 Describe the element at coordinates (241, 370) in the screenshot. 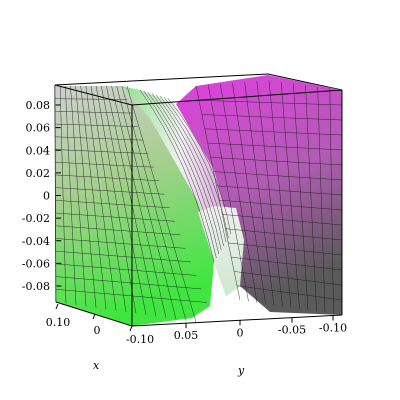

I see `y-axis-label: y` at that location.